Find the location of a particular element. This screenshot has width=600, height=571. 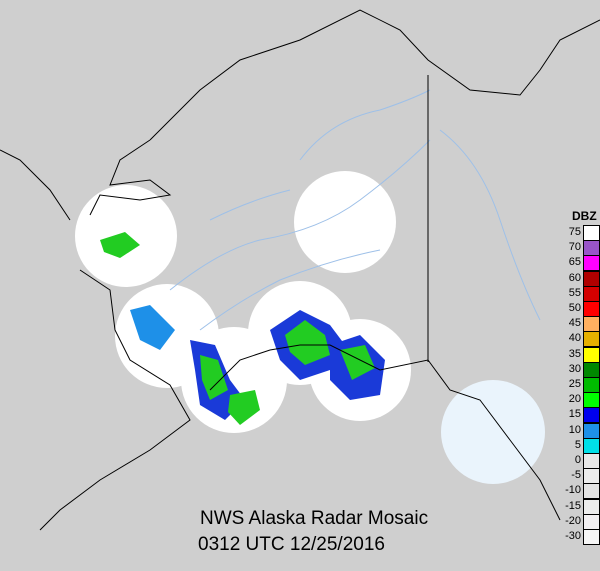

legend-item: 5 is located at coordinates (574, 445).